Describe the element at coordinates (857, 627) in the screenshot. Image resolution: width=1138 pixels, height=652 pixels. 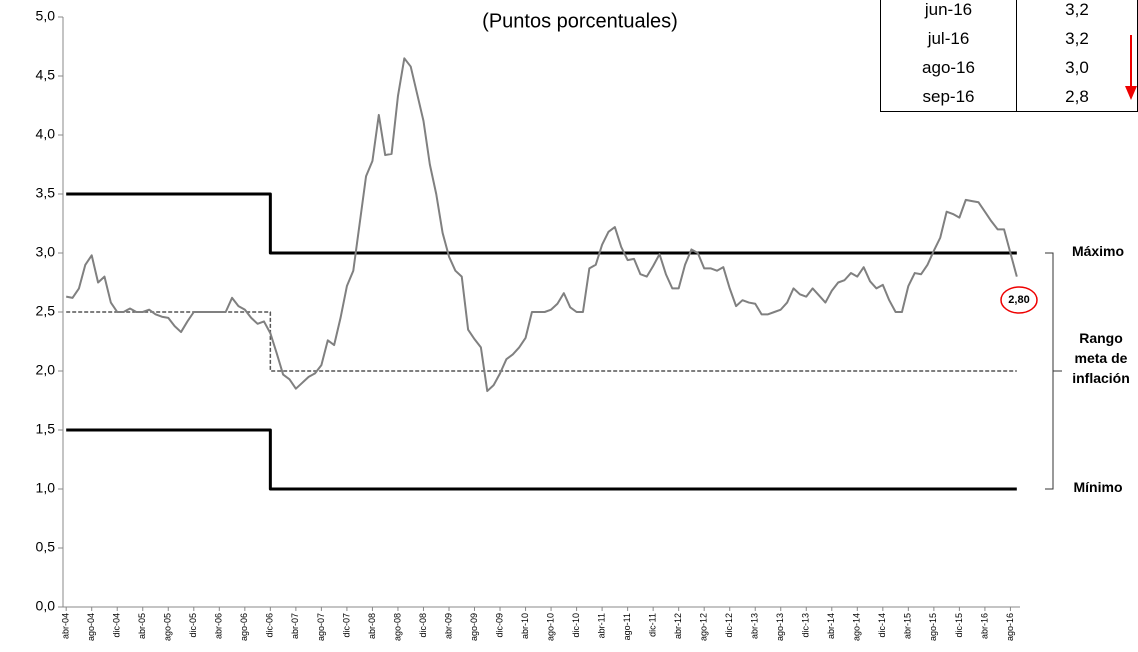
I see `x-tick-label: ago-14` at that location.